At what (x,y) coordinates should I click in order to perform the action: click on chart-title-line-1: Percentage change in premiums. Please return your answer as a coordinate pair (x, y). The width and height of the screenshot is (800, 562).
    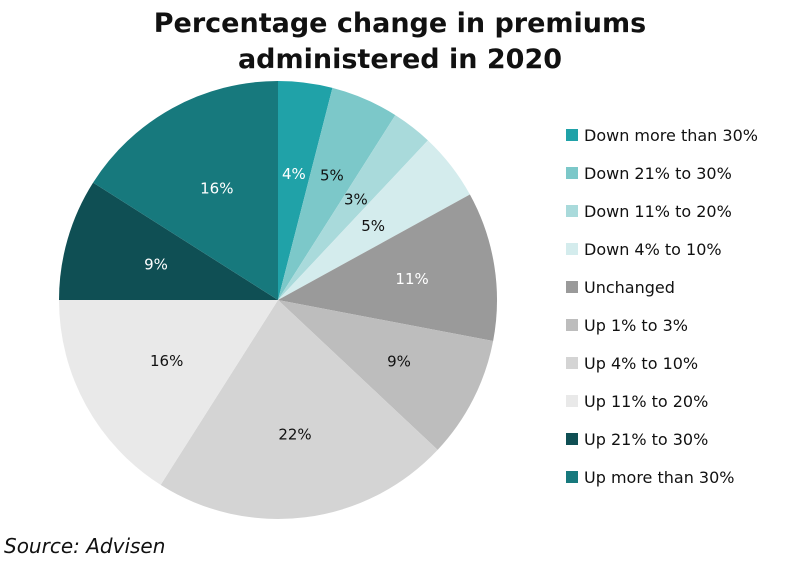
    Looking at the image, I should click on (400, 23).